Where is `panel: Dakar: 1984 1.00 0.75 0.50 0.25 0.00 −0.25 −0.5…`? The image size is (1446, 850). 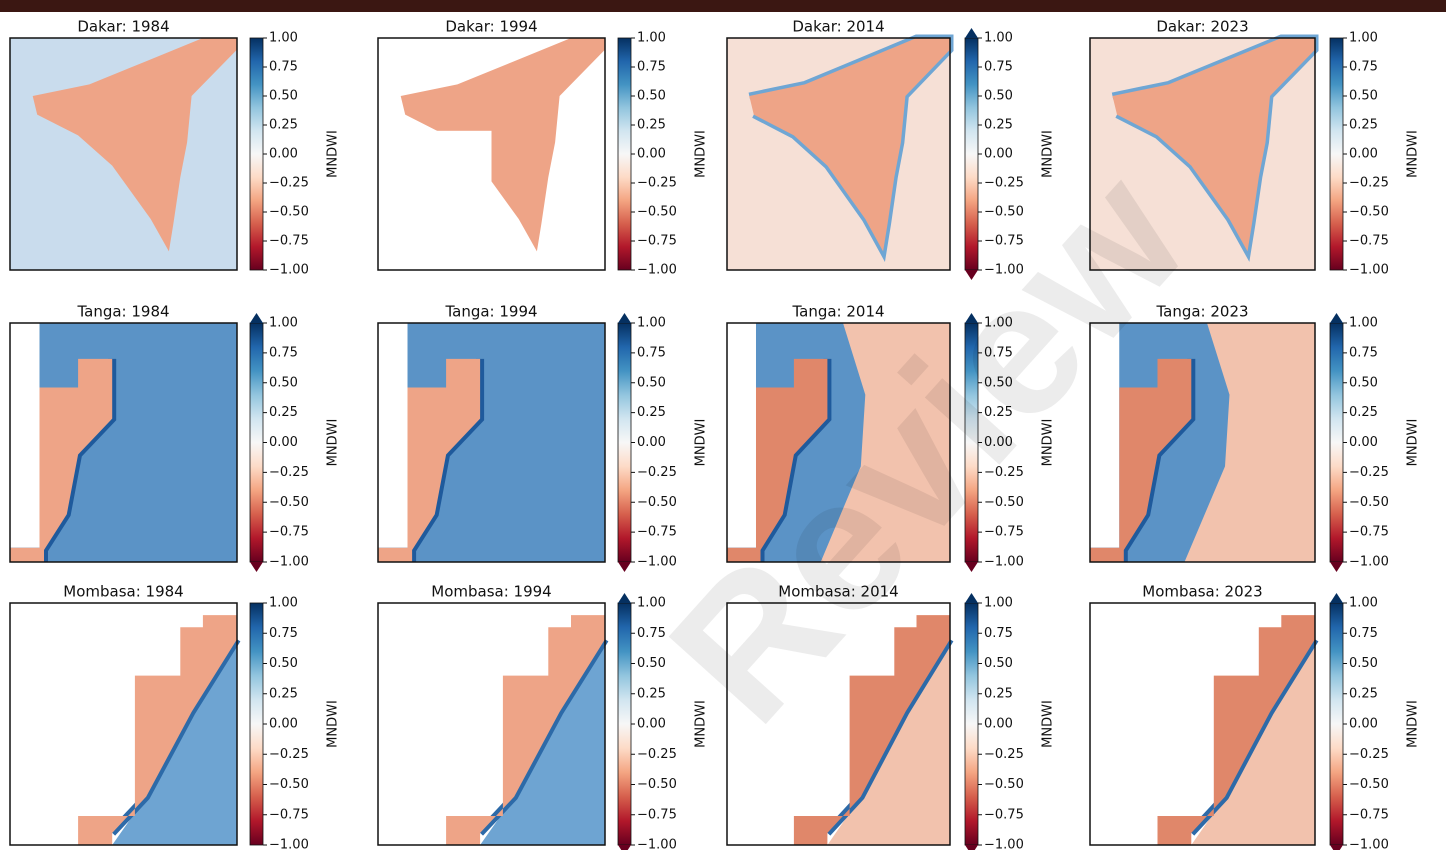 panel: Dakar: 1984 1.00 0.75 0.50 0.25 0.00 −0.25 −0.5… is located at coordinates (175, 148).